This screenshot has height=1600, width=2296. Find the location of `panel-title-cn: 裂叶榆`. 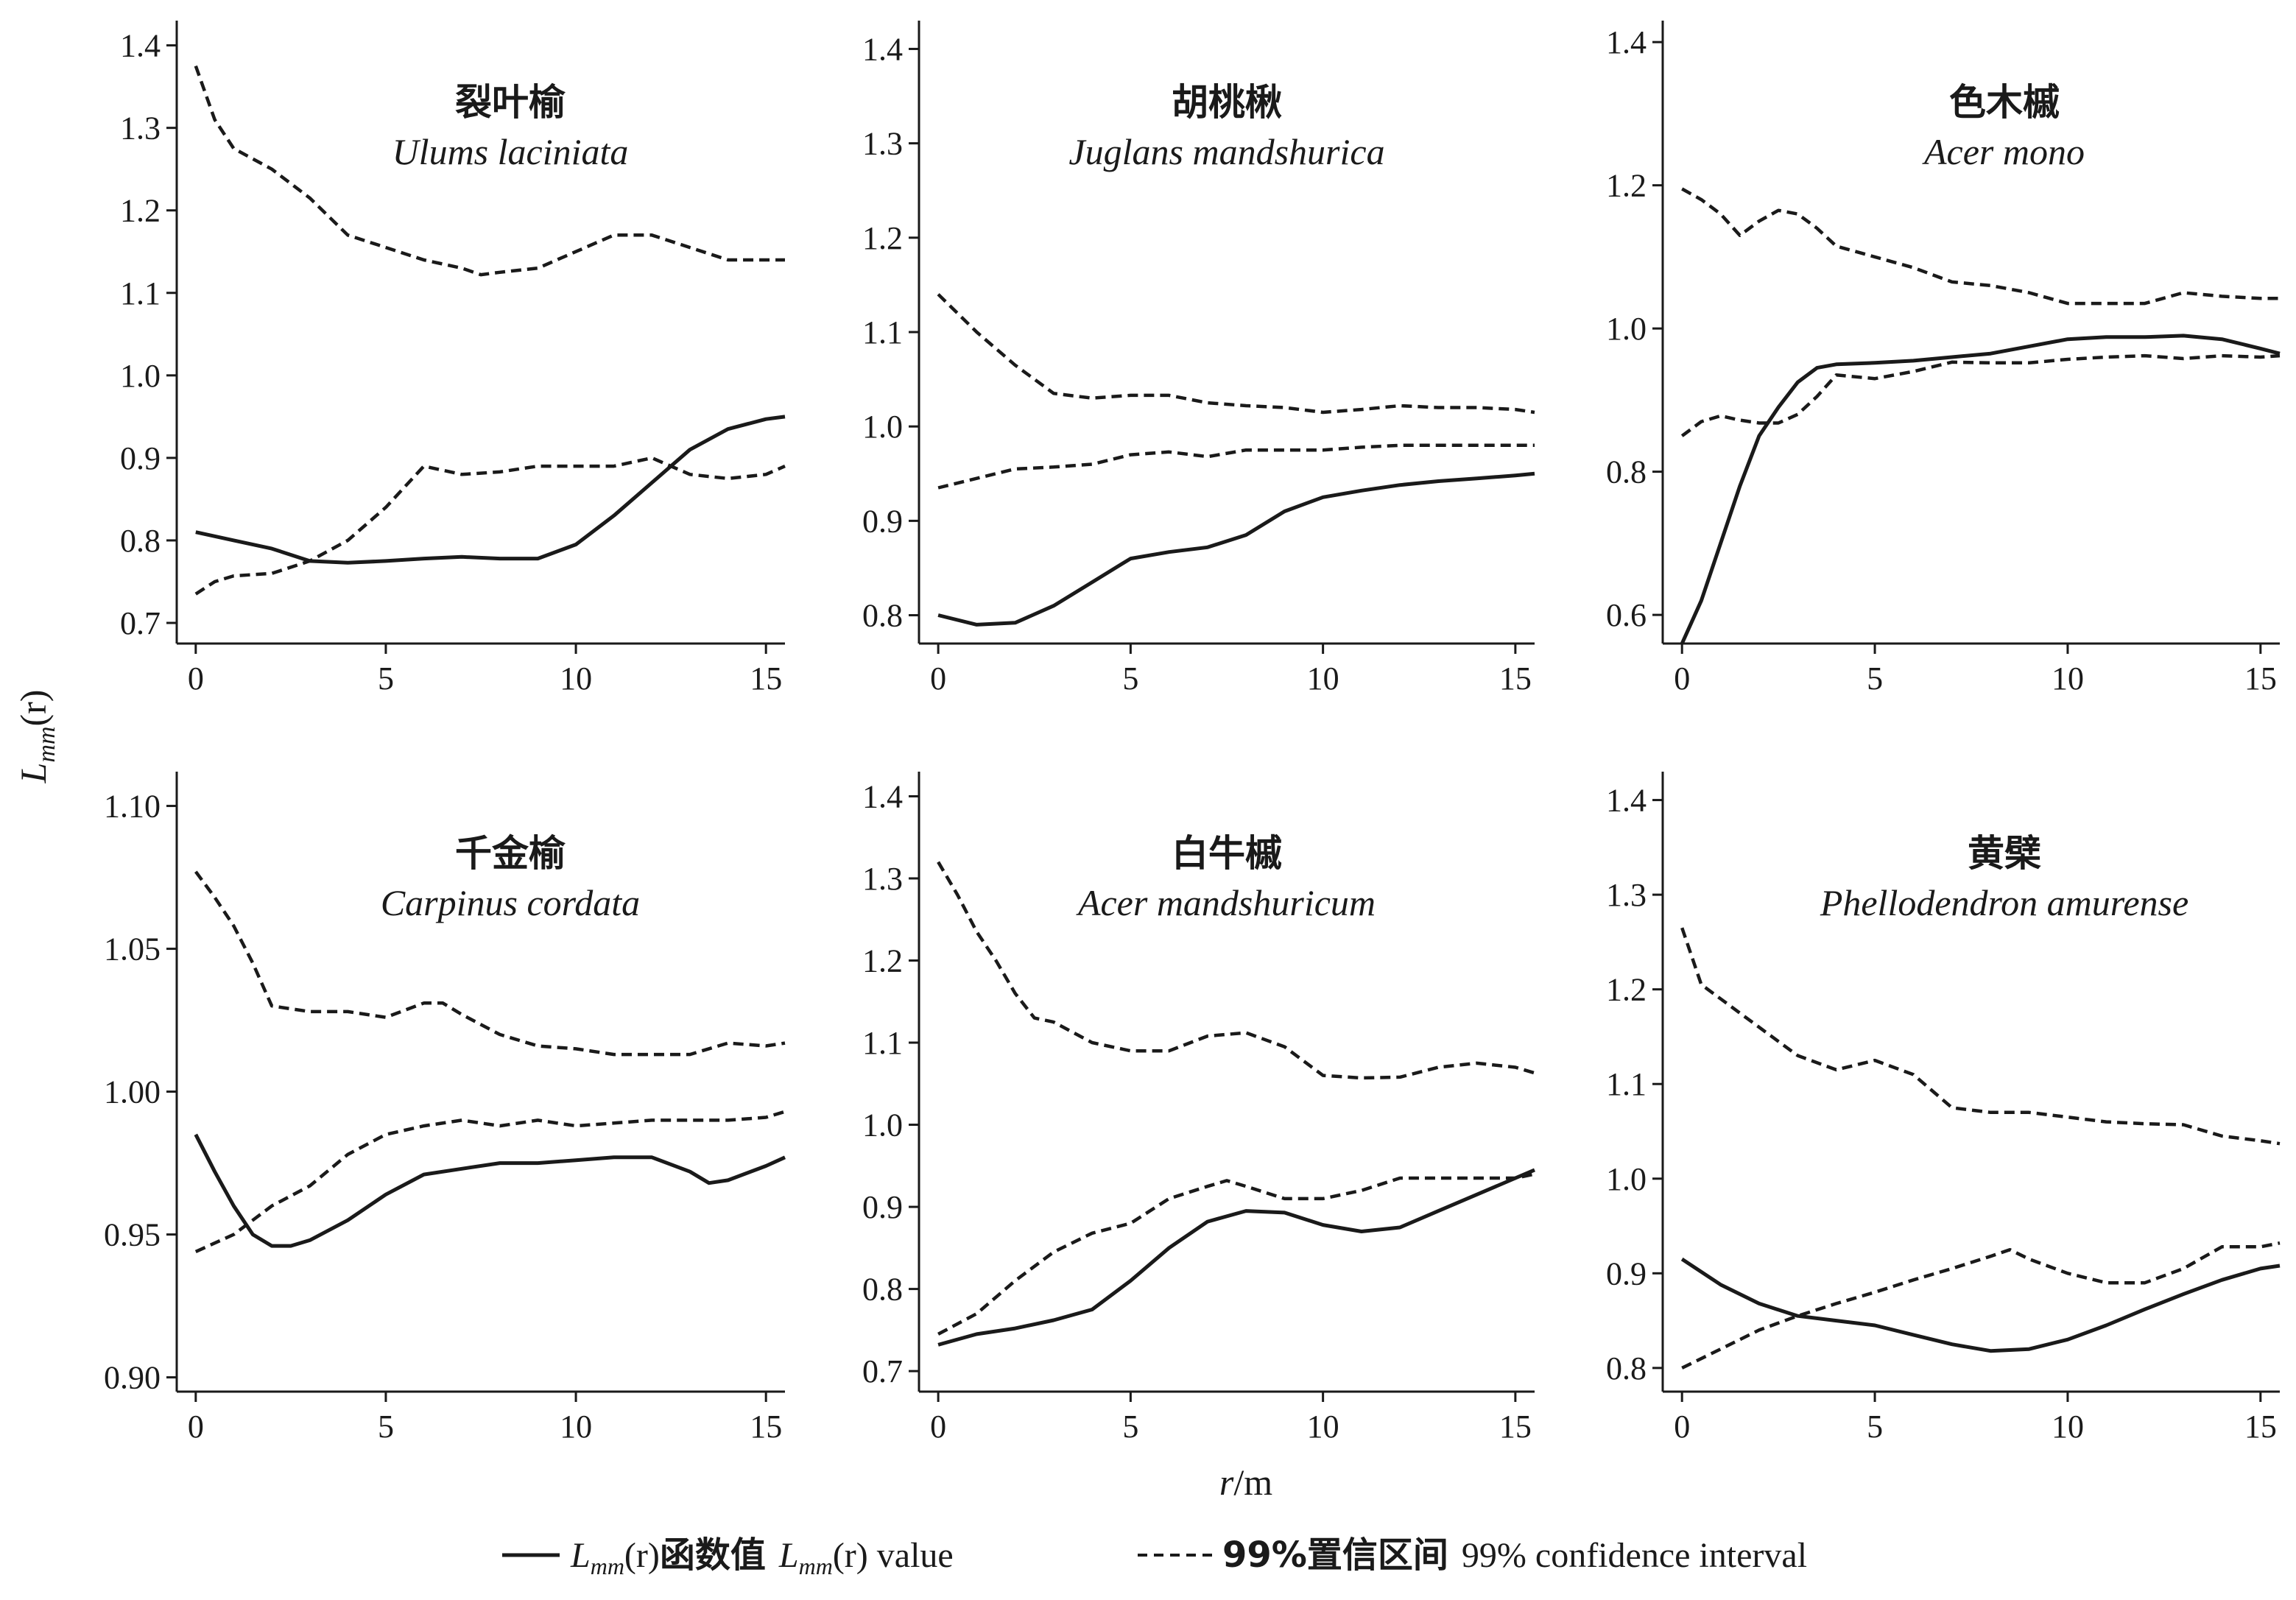

panel-title-cn: 裂叶榆 is located at coordinates (511, 102).